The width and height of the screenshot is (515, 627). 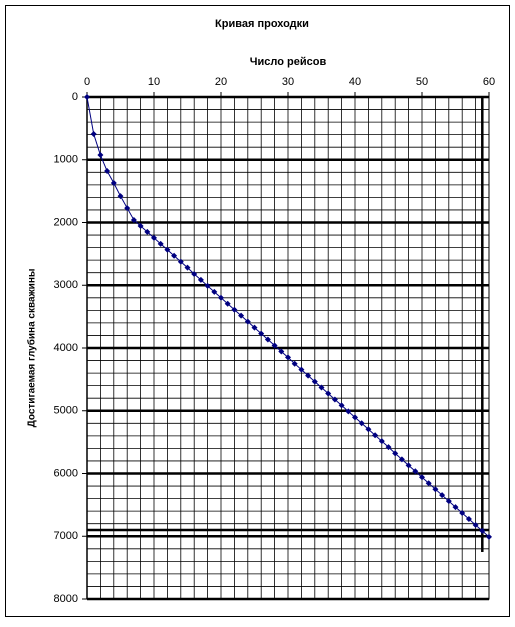 What do you see at coordinates (355, 82) in the screenshot?
I see `x-tick-label: 40` at bounding box center [355, 82].